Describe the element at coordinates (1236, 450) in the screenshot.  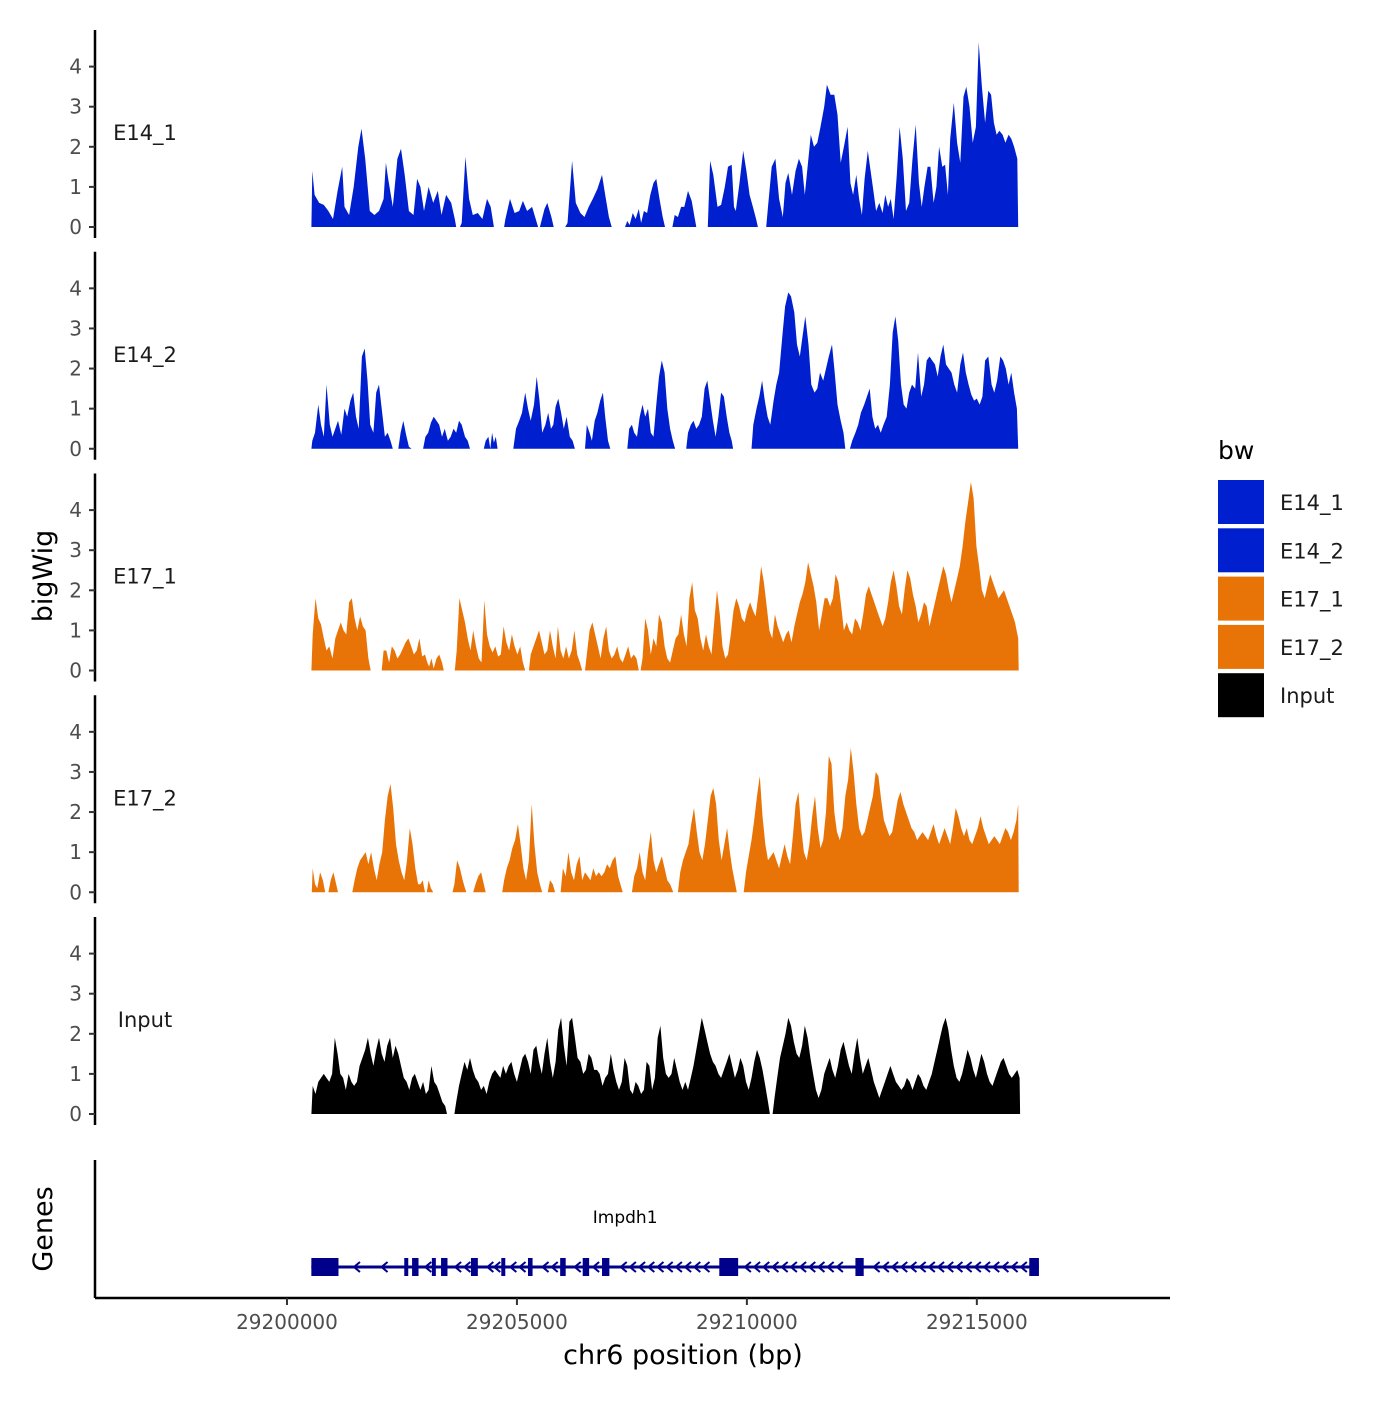
I see `legend-title: bw` at that location.